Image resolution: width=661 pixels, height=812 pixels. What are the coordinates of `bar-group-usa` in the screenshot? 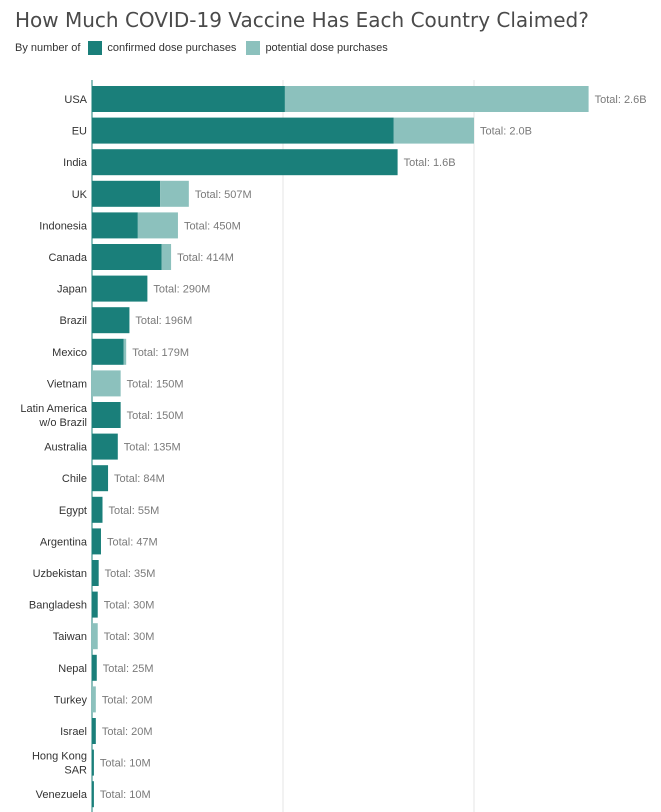 It's located at (340, 99).